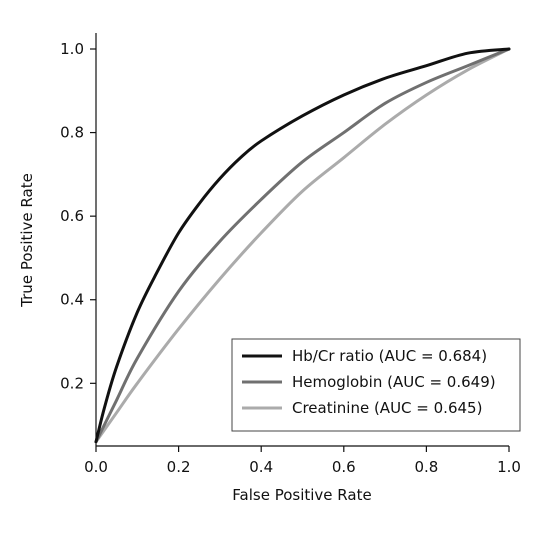 Image resolution: width=550 pixels, height=552 pixels. I want to click on x-tick-label: 1.0, so click(509, 467).